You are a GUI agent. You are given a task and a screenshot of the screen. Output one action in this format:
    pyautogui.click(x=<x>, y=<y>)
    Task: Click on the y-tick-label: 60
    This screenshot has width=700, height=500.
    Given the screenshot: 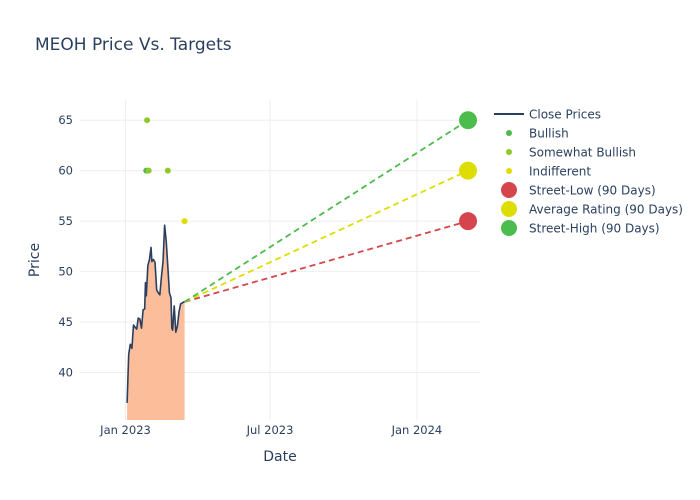 What is the action you would take?
    pyautogui.click(x=65, y=171)
    